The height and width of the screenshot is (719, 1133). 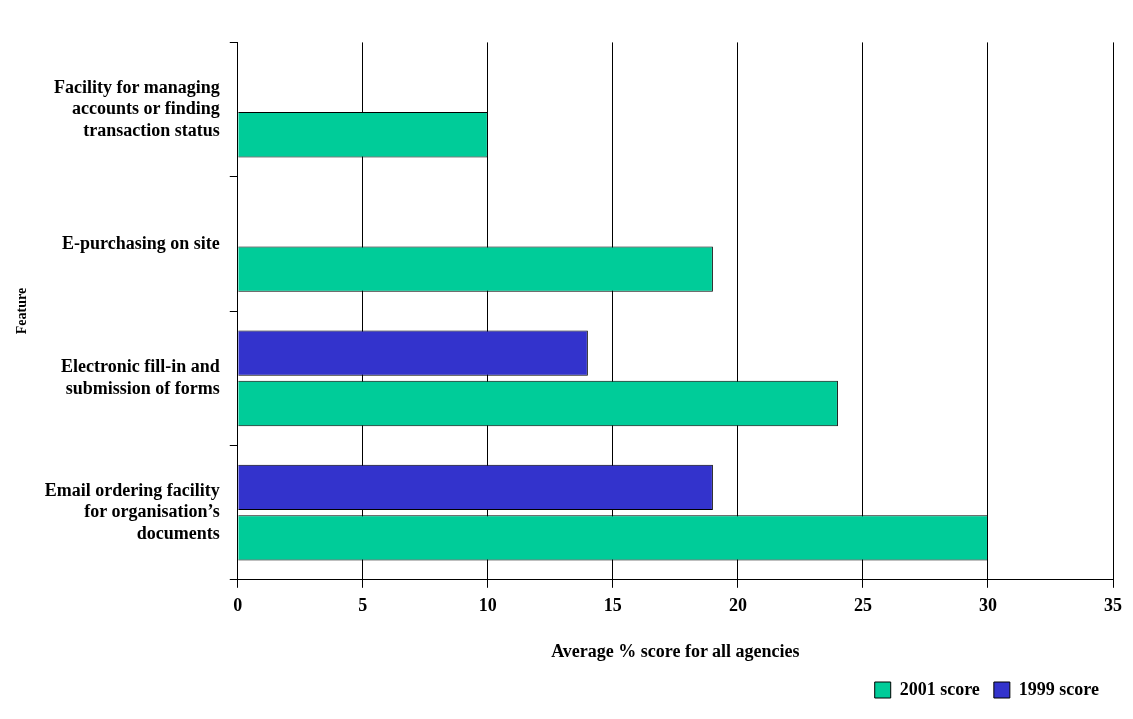 What do you see at coordinates (140, 377) in the screenshot?
I see `y-tick-label: Electronic fill-in and submission of forms` at bounding box center [140, 377].